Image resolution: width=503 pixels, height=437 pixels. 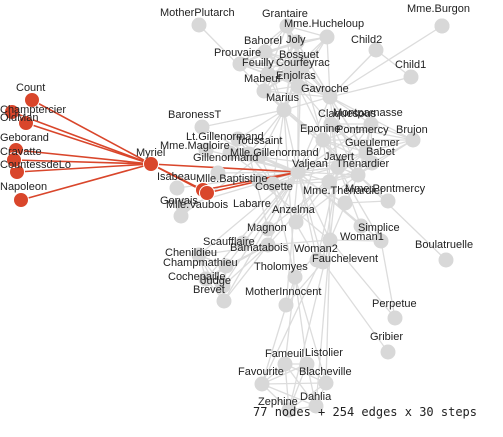 What do you see at coordinates (181, 216) in the screenshot?
I see `node-mlle-vaubois` at bounding box center [181, 216].